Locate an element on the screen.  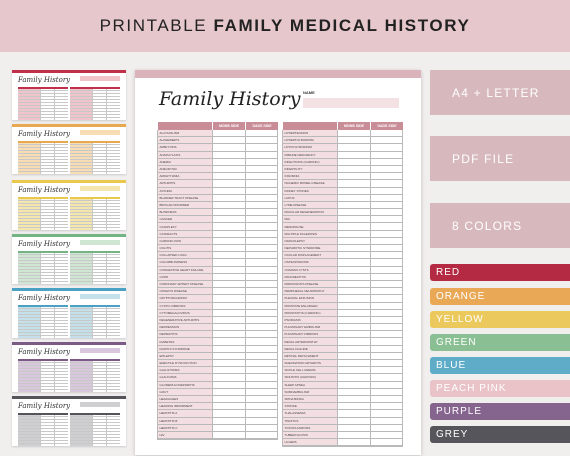
table-row: KIDNEY STONES is located at coordinates (342, 191).